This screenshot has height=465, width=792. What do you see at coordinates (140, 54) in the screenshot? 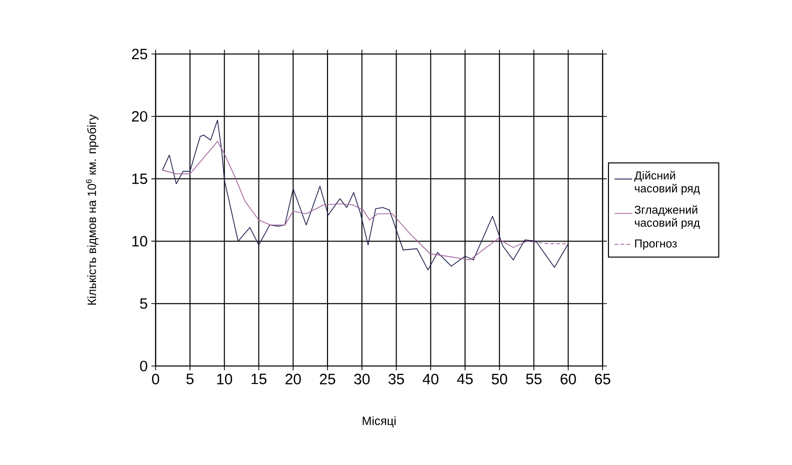
I see `y-tick-label: 25` at bounding box center [140, 54].